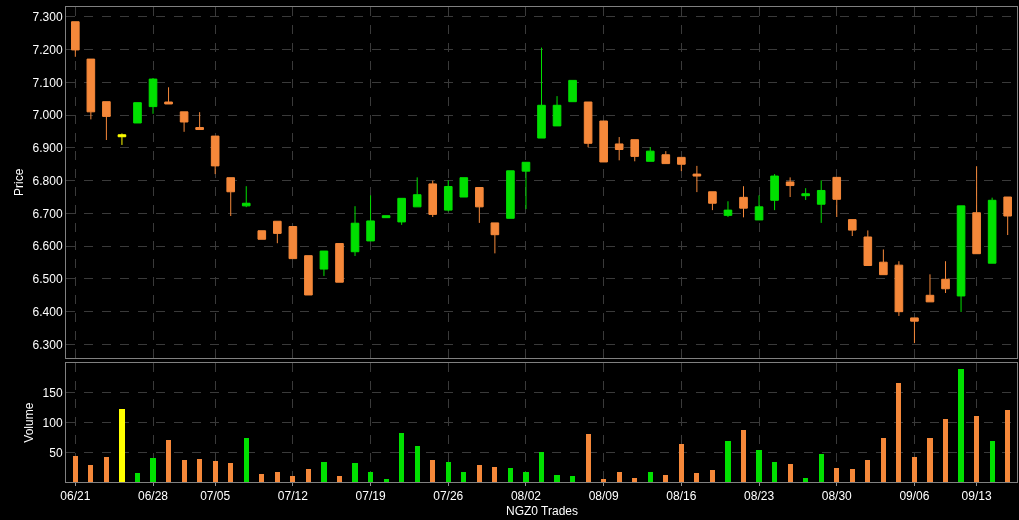 This screenshot has width=1019, height=520. Describe the element at coordinates (215, 496) in the screenshot. I see `x-tick-label: 07/05` at that location.